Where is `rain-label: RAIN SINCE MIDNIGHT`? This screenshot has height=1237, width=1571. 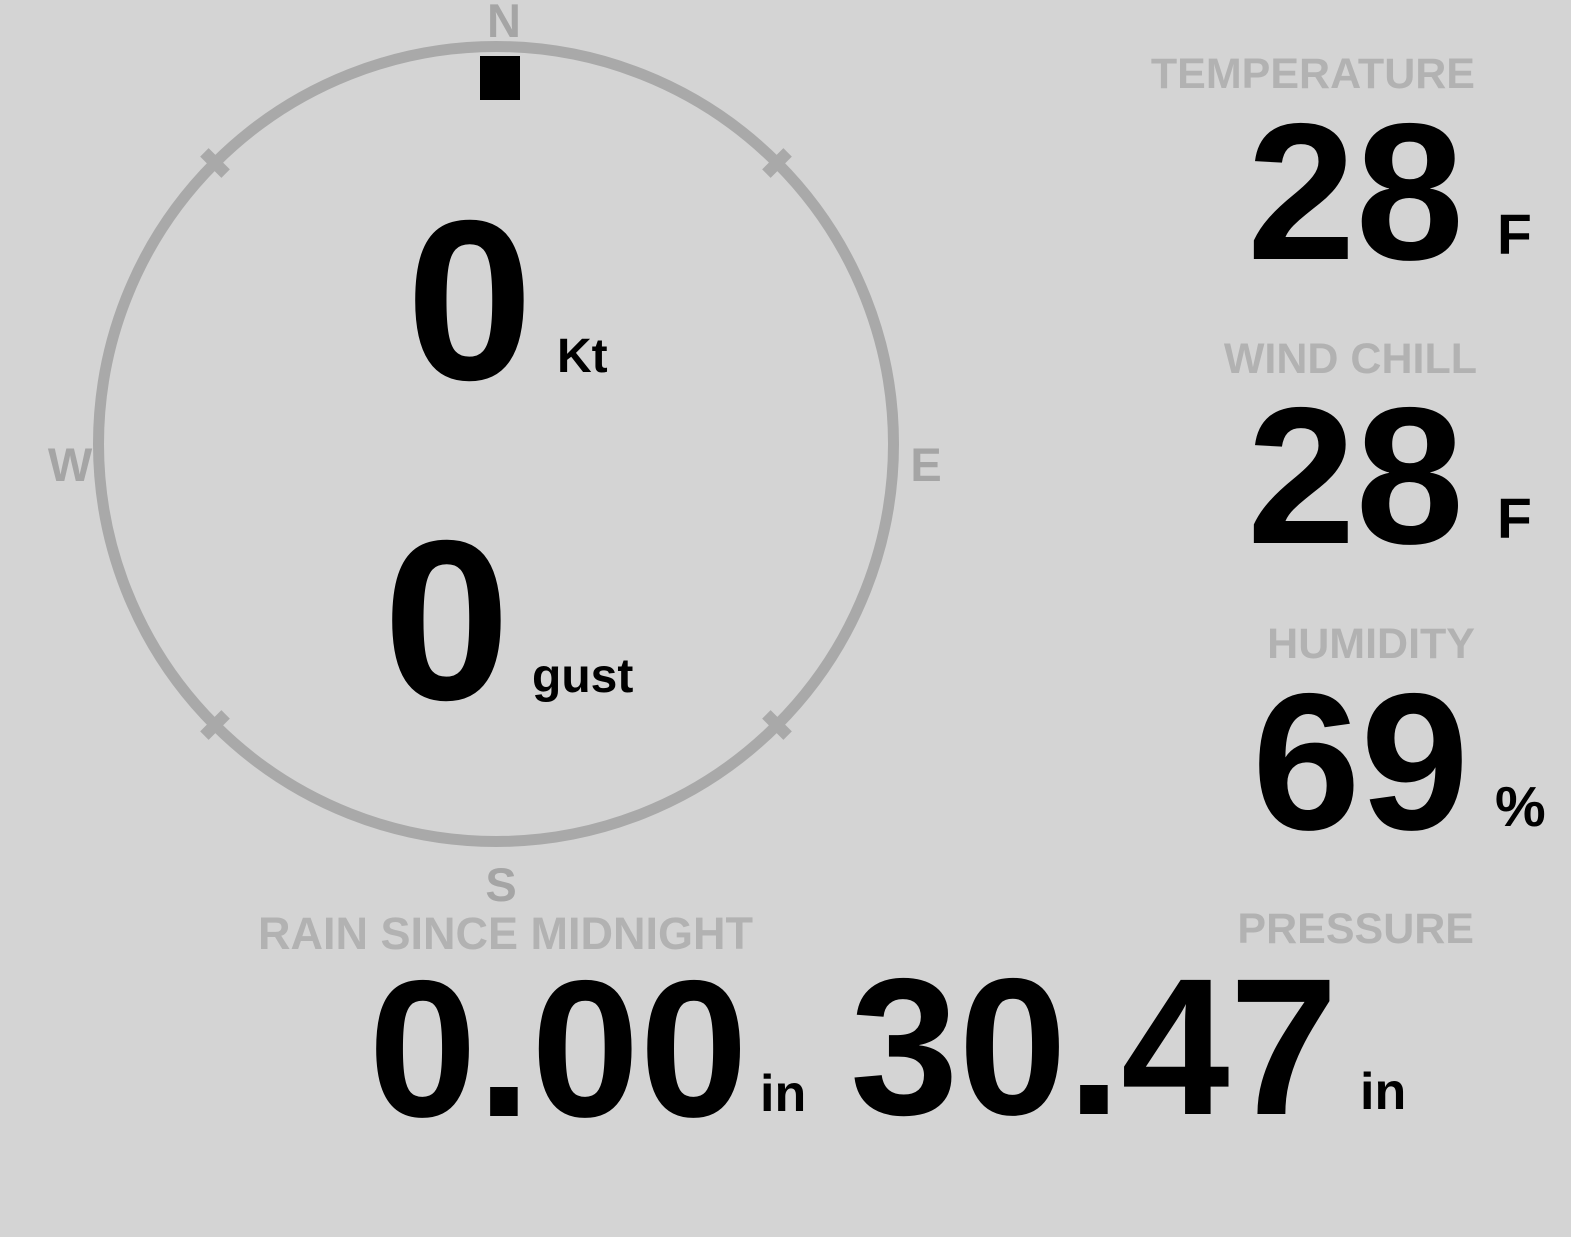
rain-label: RAIN SINCE MIDNIGHT is located at coordinates (505, 933).